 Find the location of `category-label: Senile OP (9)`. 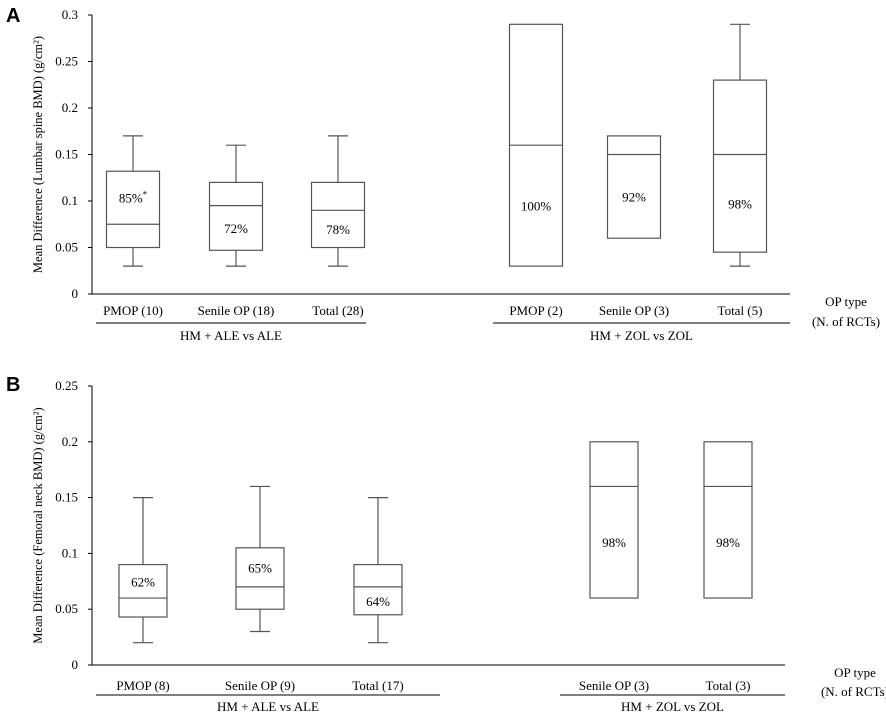

category-label: Senile OP (9) is located at coordinates (260, 685).